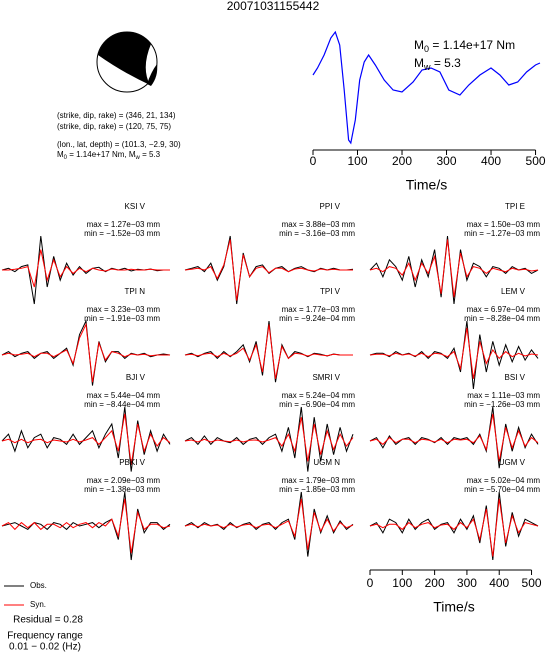 The width and height of the screenshot is (546, 655). I want to click on station-label: PPI V, so click(330, 206).